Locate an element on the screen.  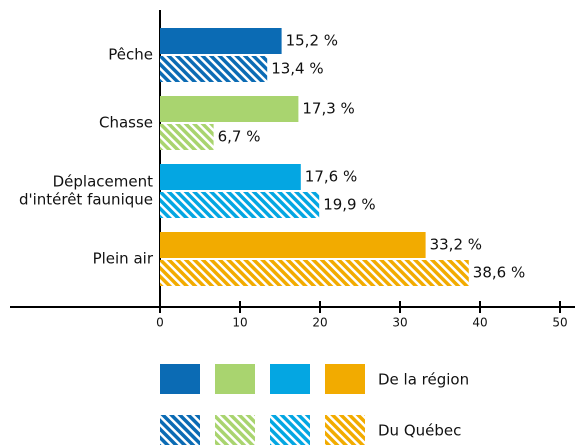
category-label: Chasse is located at coordinates (126, 123).